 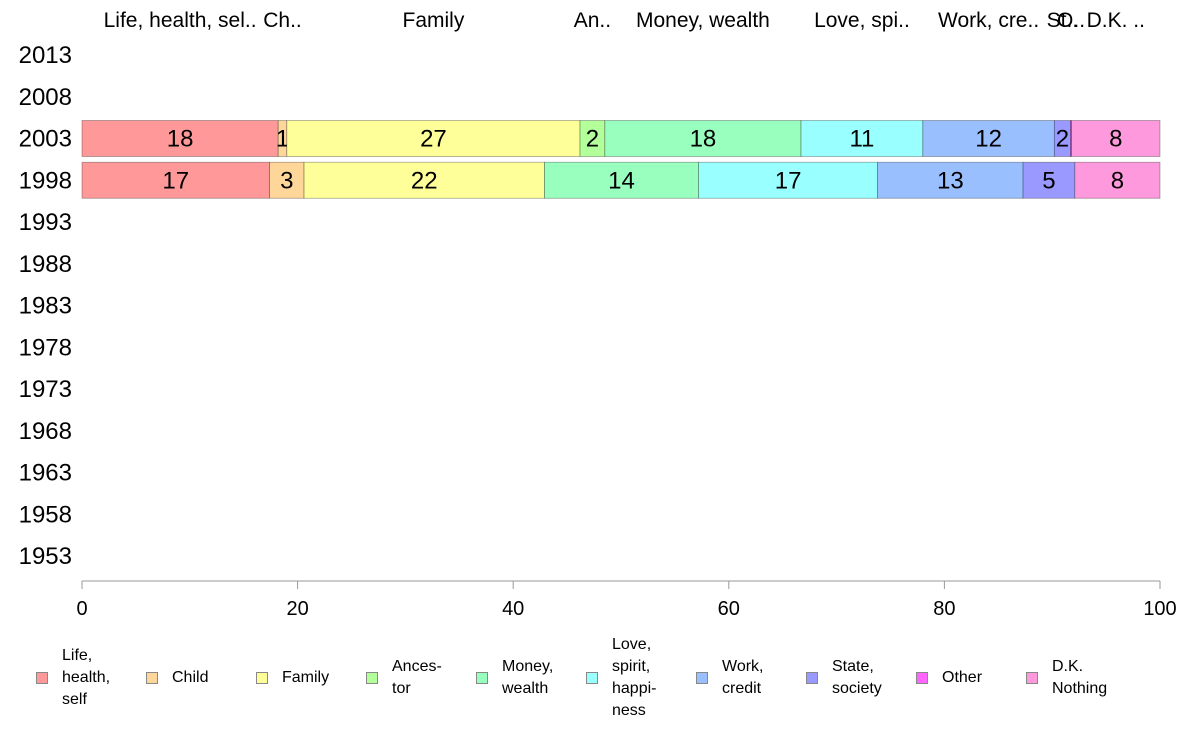 I want to click on legend-label-4: Ances- tor, so click(x=417, y=677).